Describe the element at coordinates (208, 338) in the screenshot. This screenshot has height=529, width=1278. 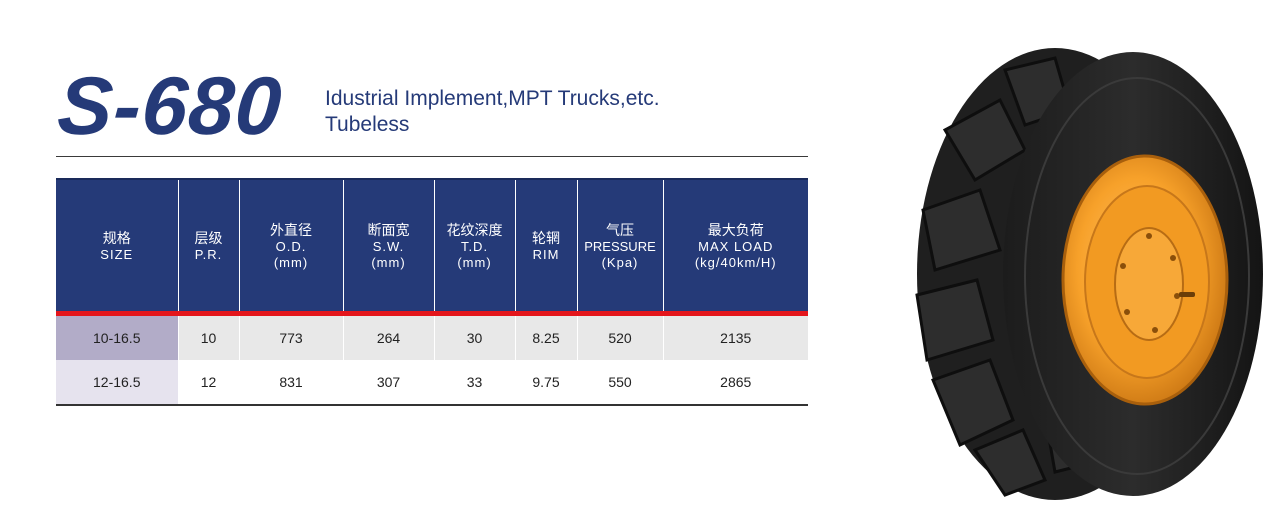
I see `cell-pr: 10` at that location.